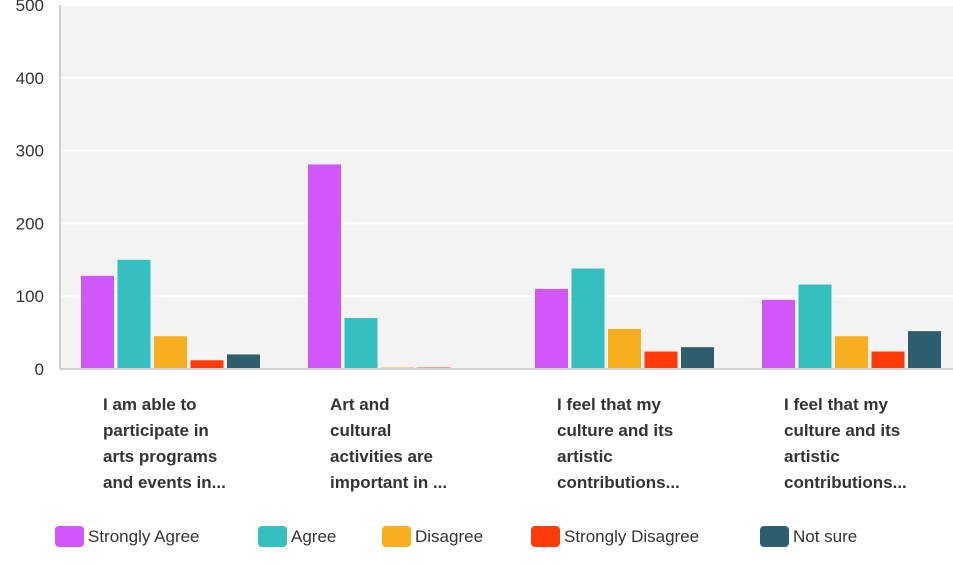 The image size is (953, 564). I want to click on legend-label: Agree, so click(314, 536).